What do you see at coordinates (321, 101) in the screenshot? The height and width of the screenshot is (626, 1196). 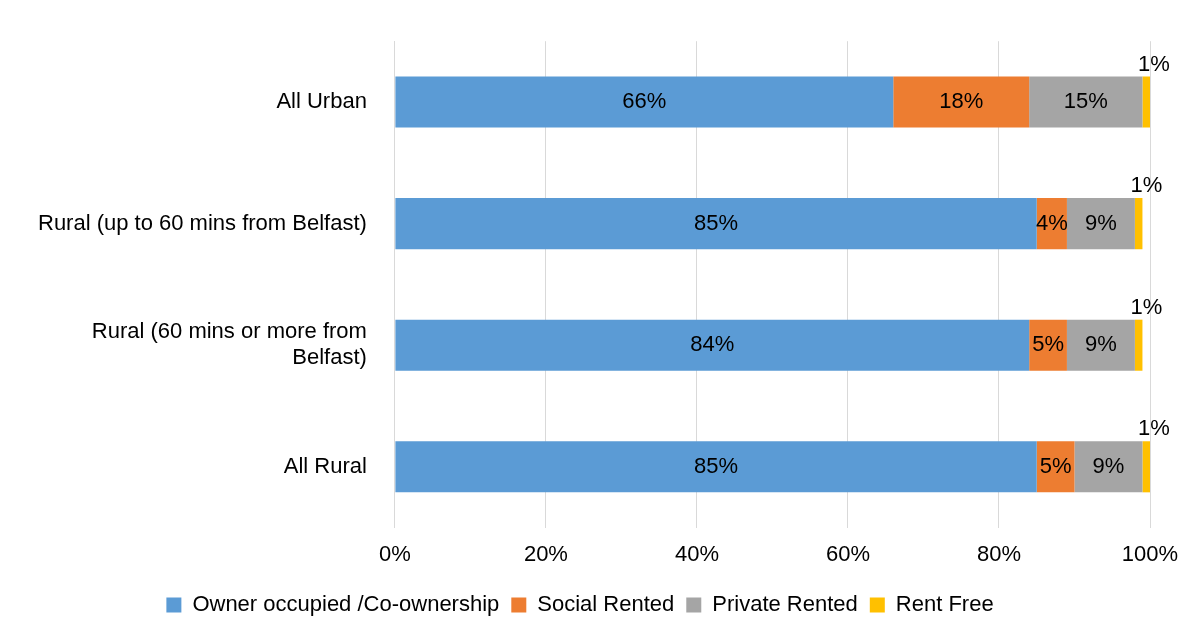 I see `y-tick-label: All Urban` at bounding box center [321, 101].